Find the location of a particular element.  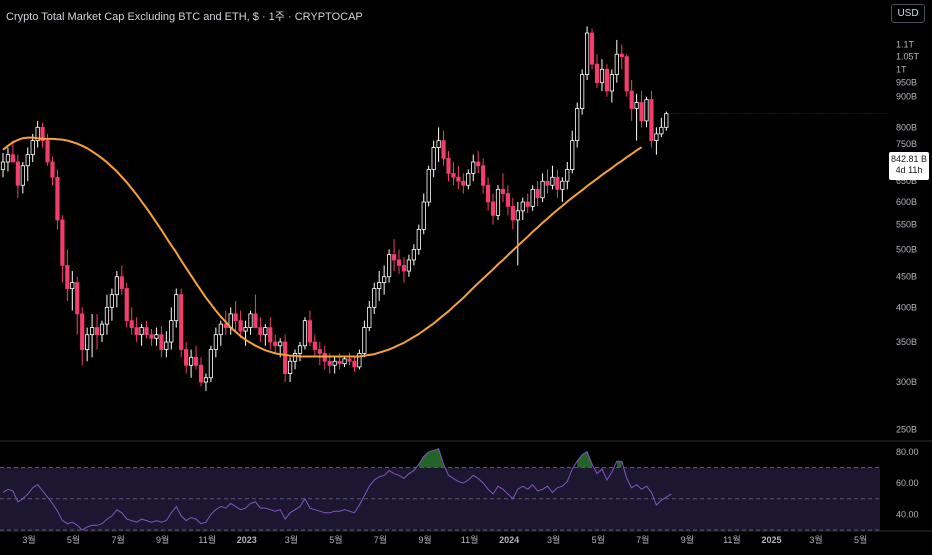

price-axis-tick: 950B is located at coordinates (906, 83).